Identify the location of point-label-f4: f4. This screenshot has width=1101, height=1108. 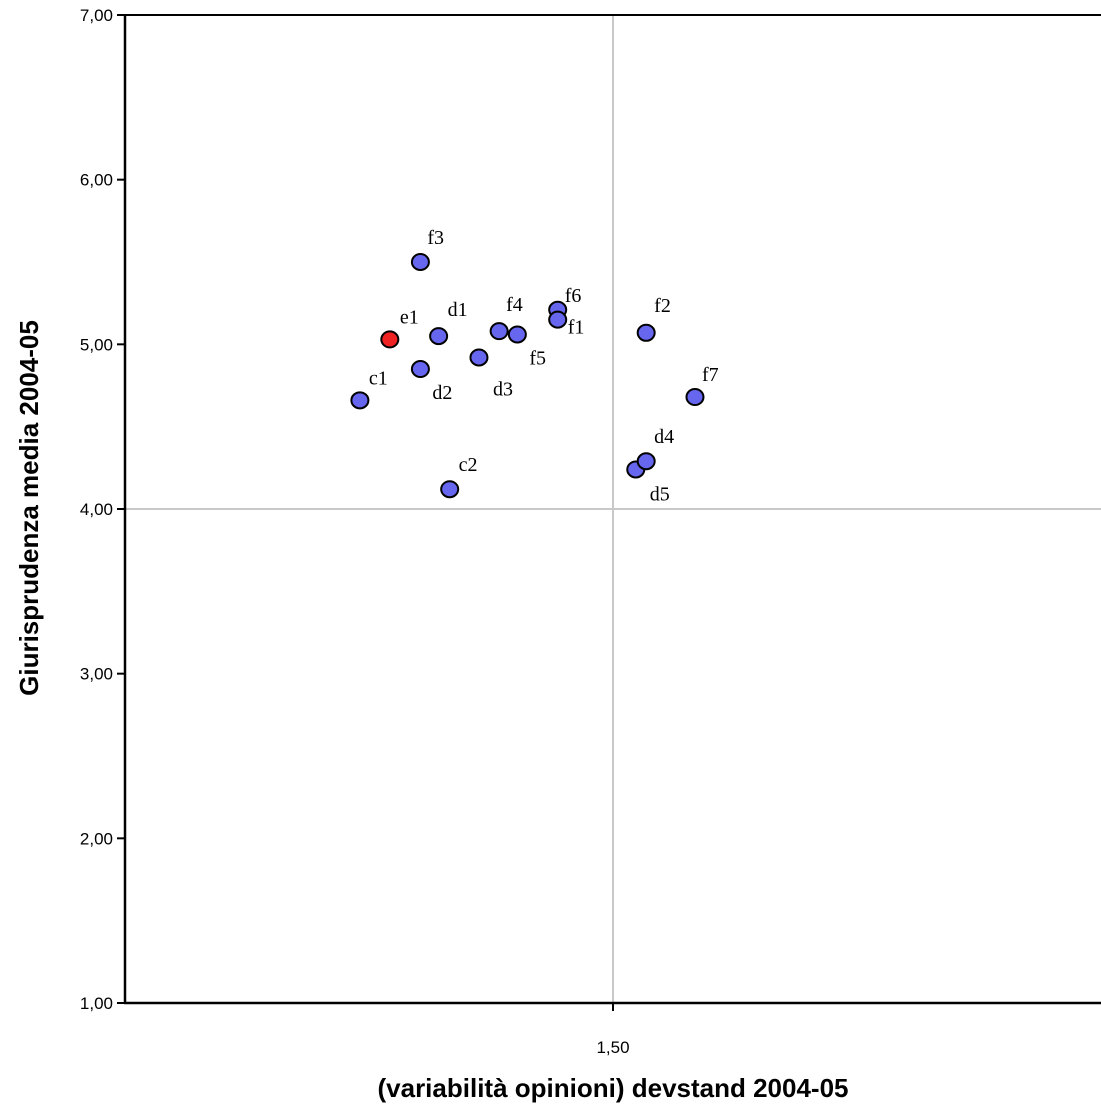
(514, 305).